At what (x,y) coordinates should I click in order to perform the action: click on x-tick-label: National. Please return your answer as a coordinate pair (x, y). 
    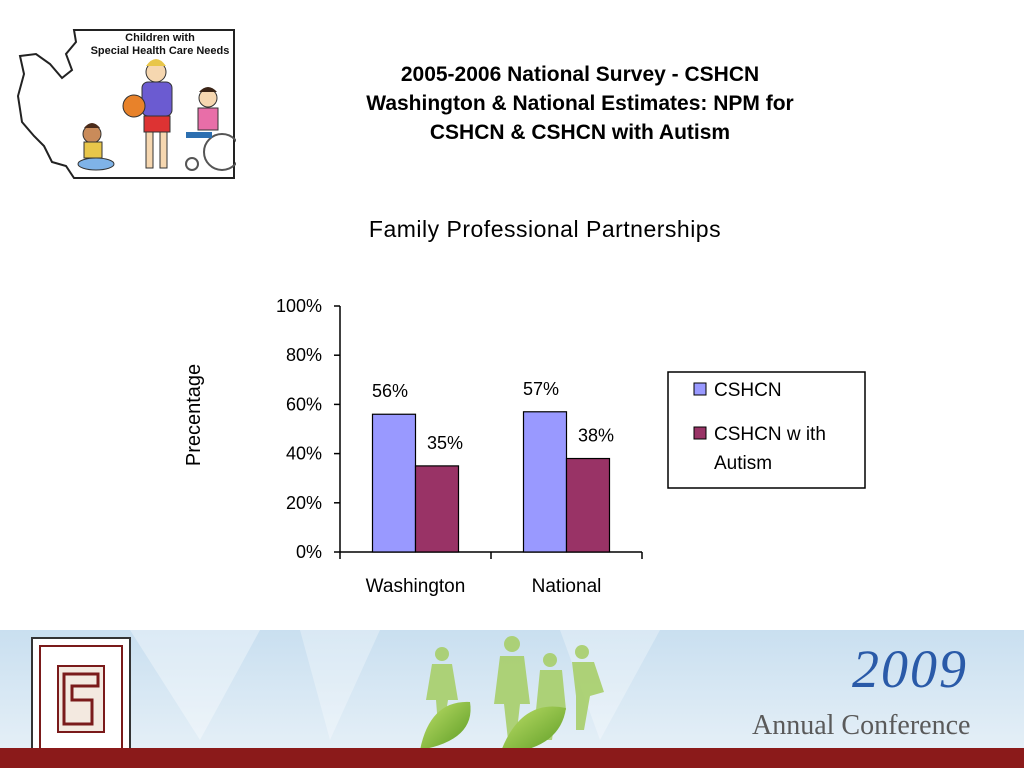
    Looking at the image, I should click on (567, 586).